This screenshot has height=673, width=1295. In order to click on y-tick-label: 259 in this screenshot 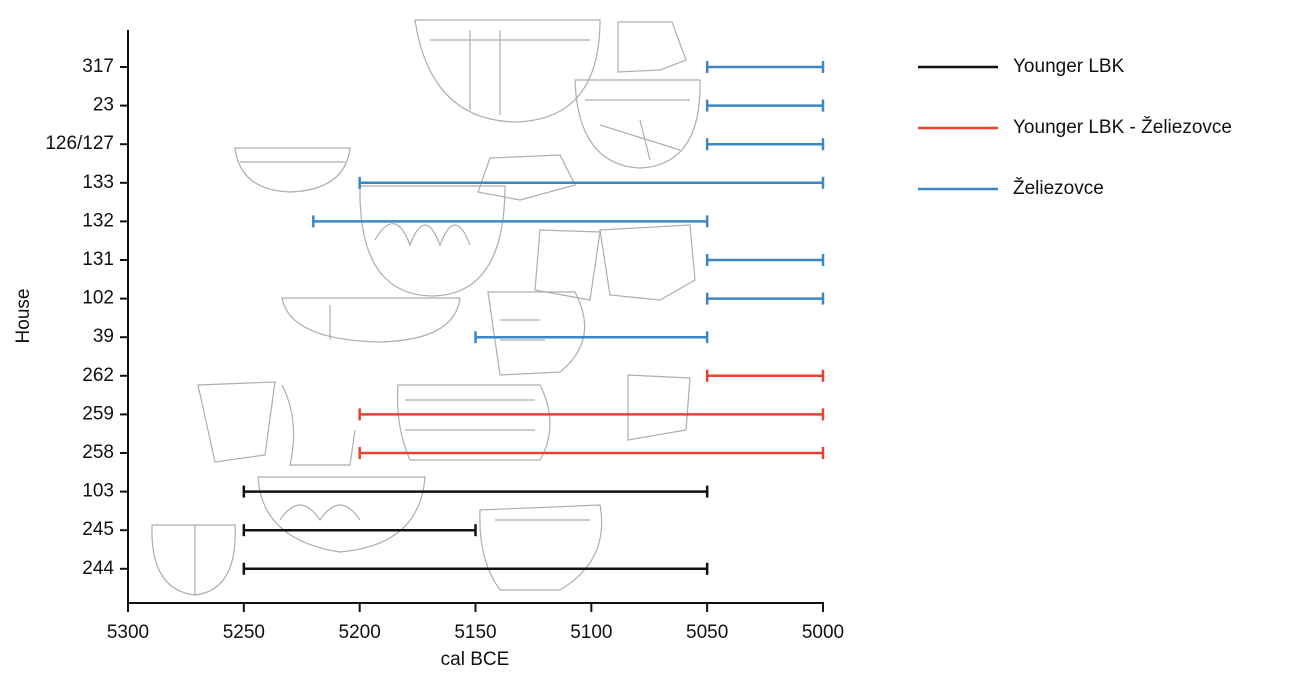, I will do `click(98, 413)`.